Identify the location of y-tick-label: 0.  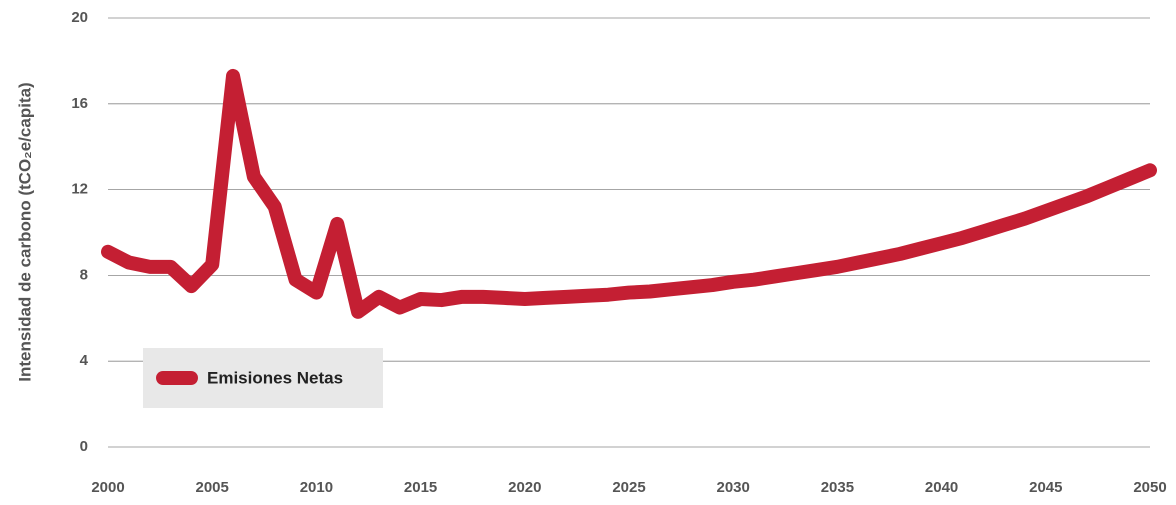
(84, 446).